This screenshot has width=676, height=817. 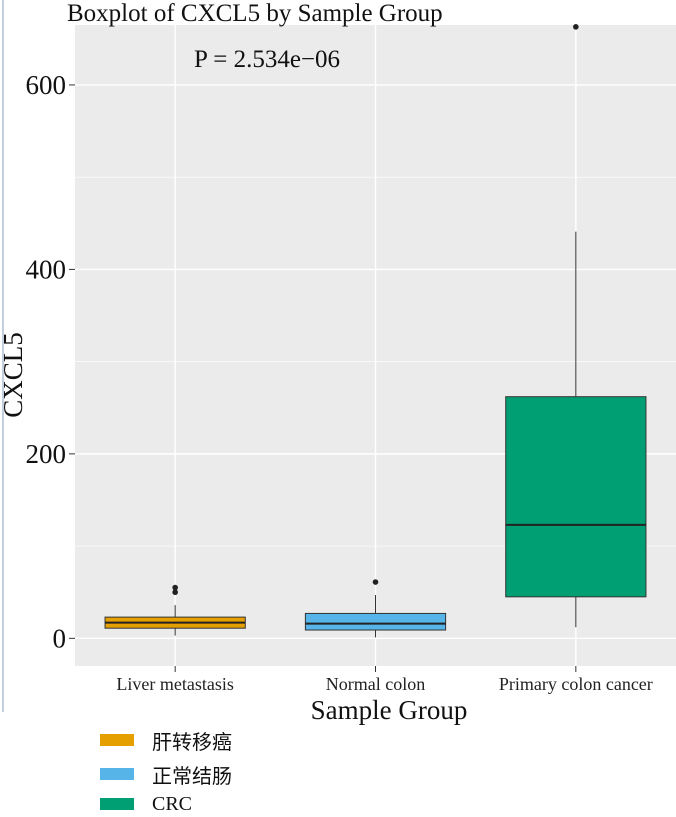 What do you see at coordinates (174, 684) in the screenshot?
I see `x-tick-label: Liver metastasis` at bounding box center [174, 684].